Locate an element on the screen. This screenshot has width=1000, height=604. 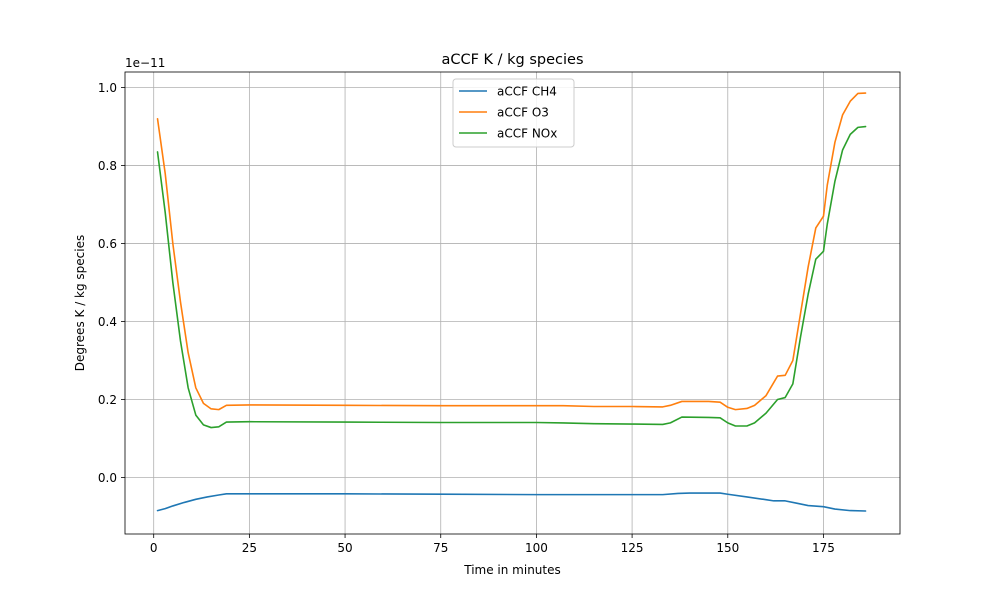
legend-label-accf-o3: aCCF O3 is located at coordinates (523, 113).